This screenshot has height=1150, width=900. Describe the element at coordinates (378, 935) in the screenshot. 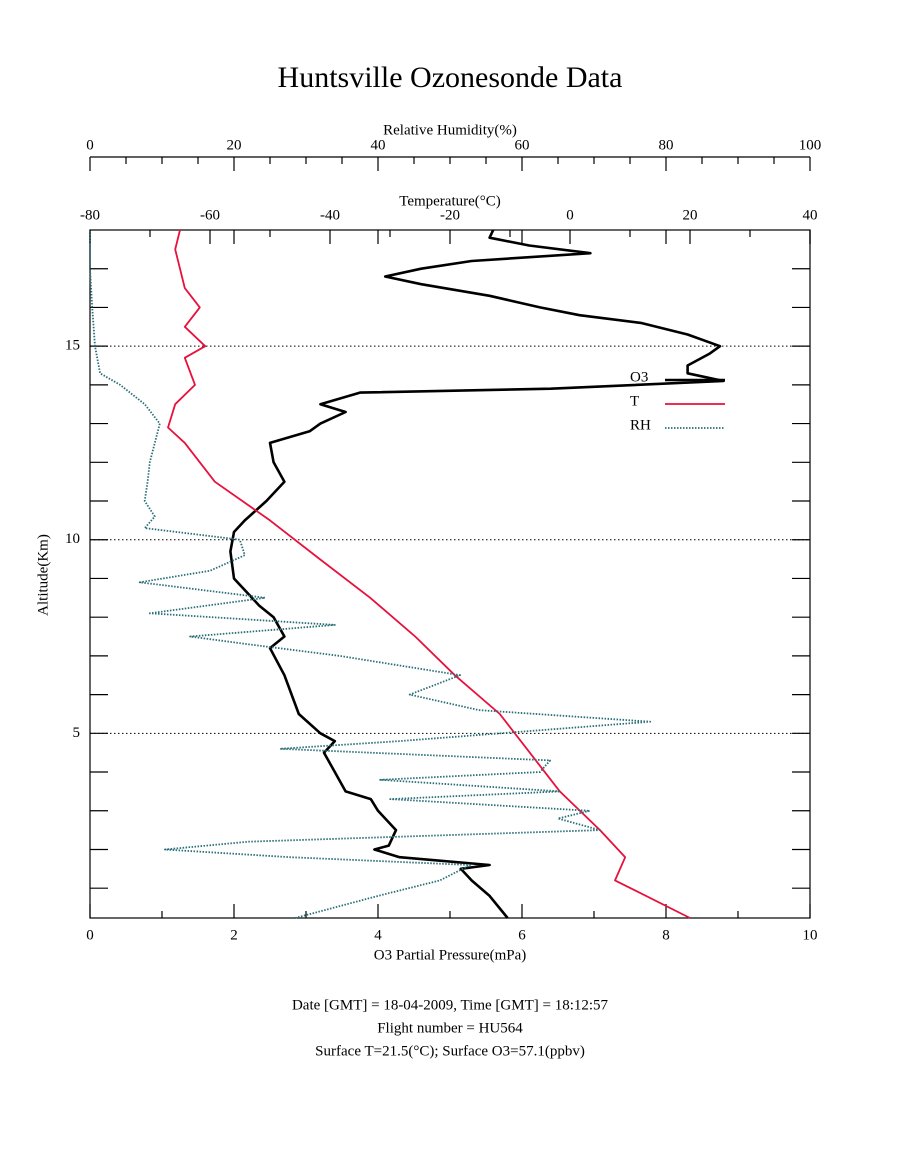

I see `x-tick-label: 4` at that location.